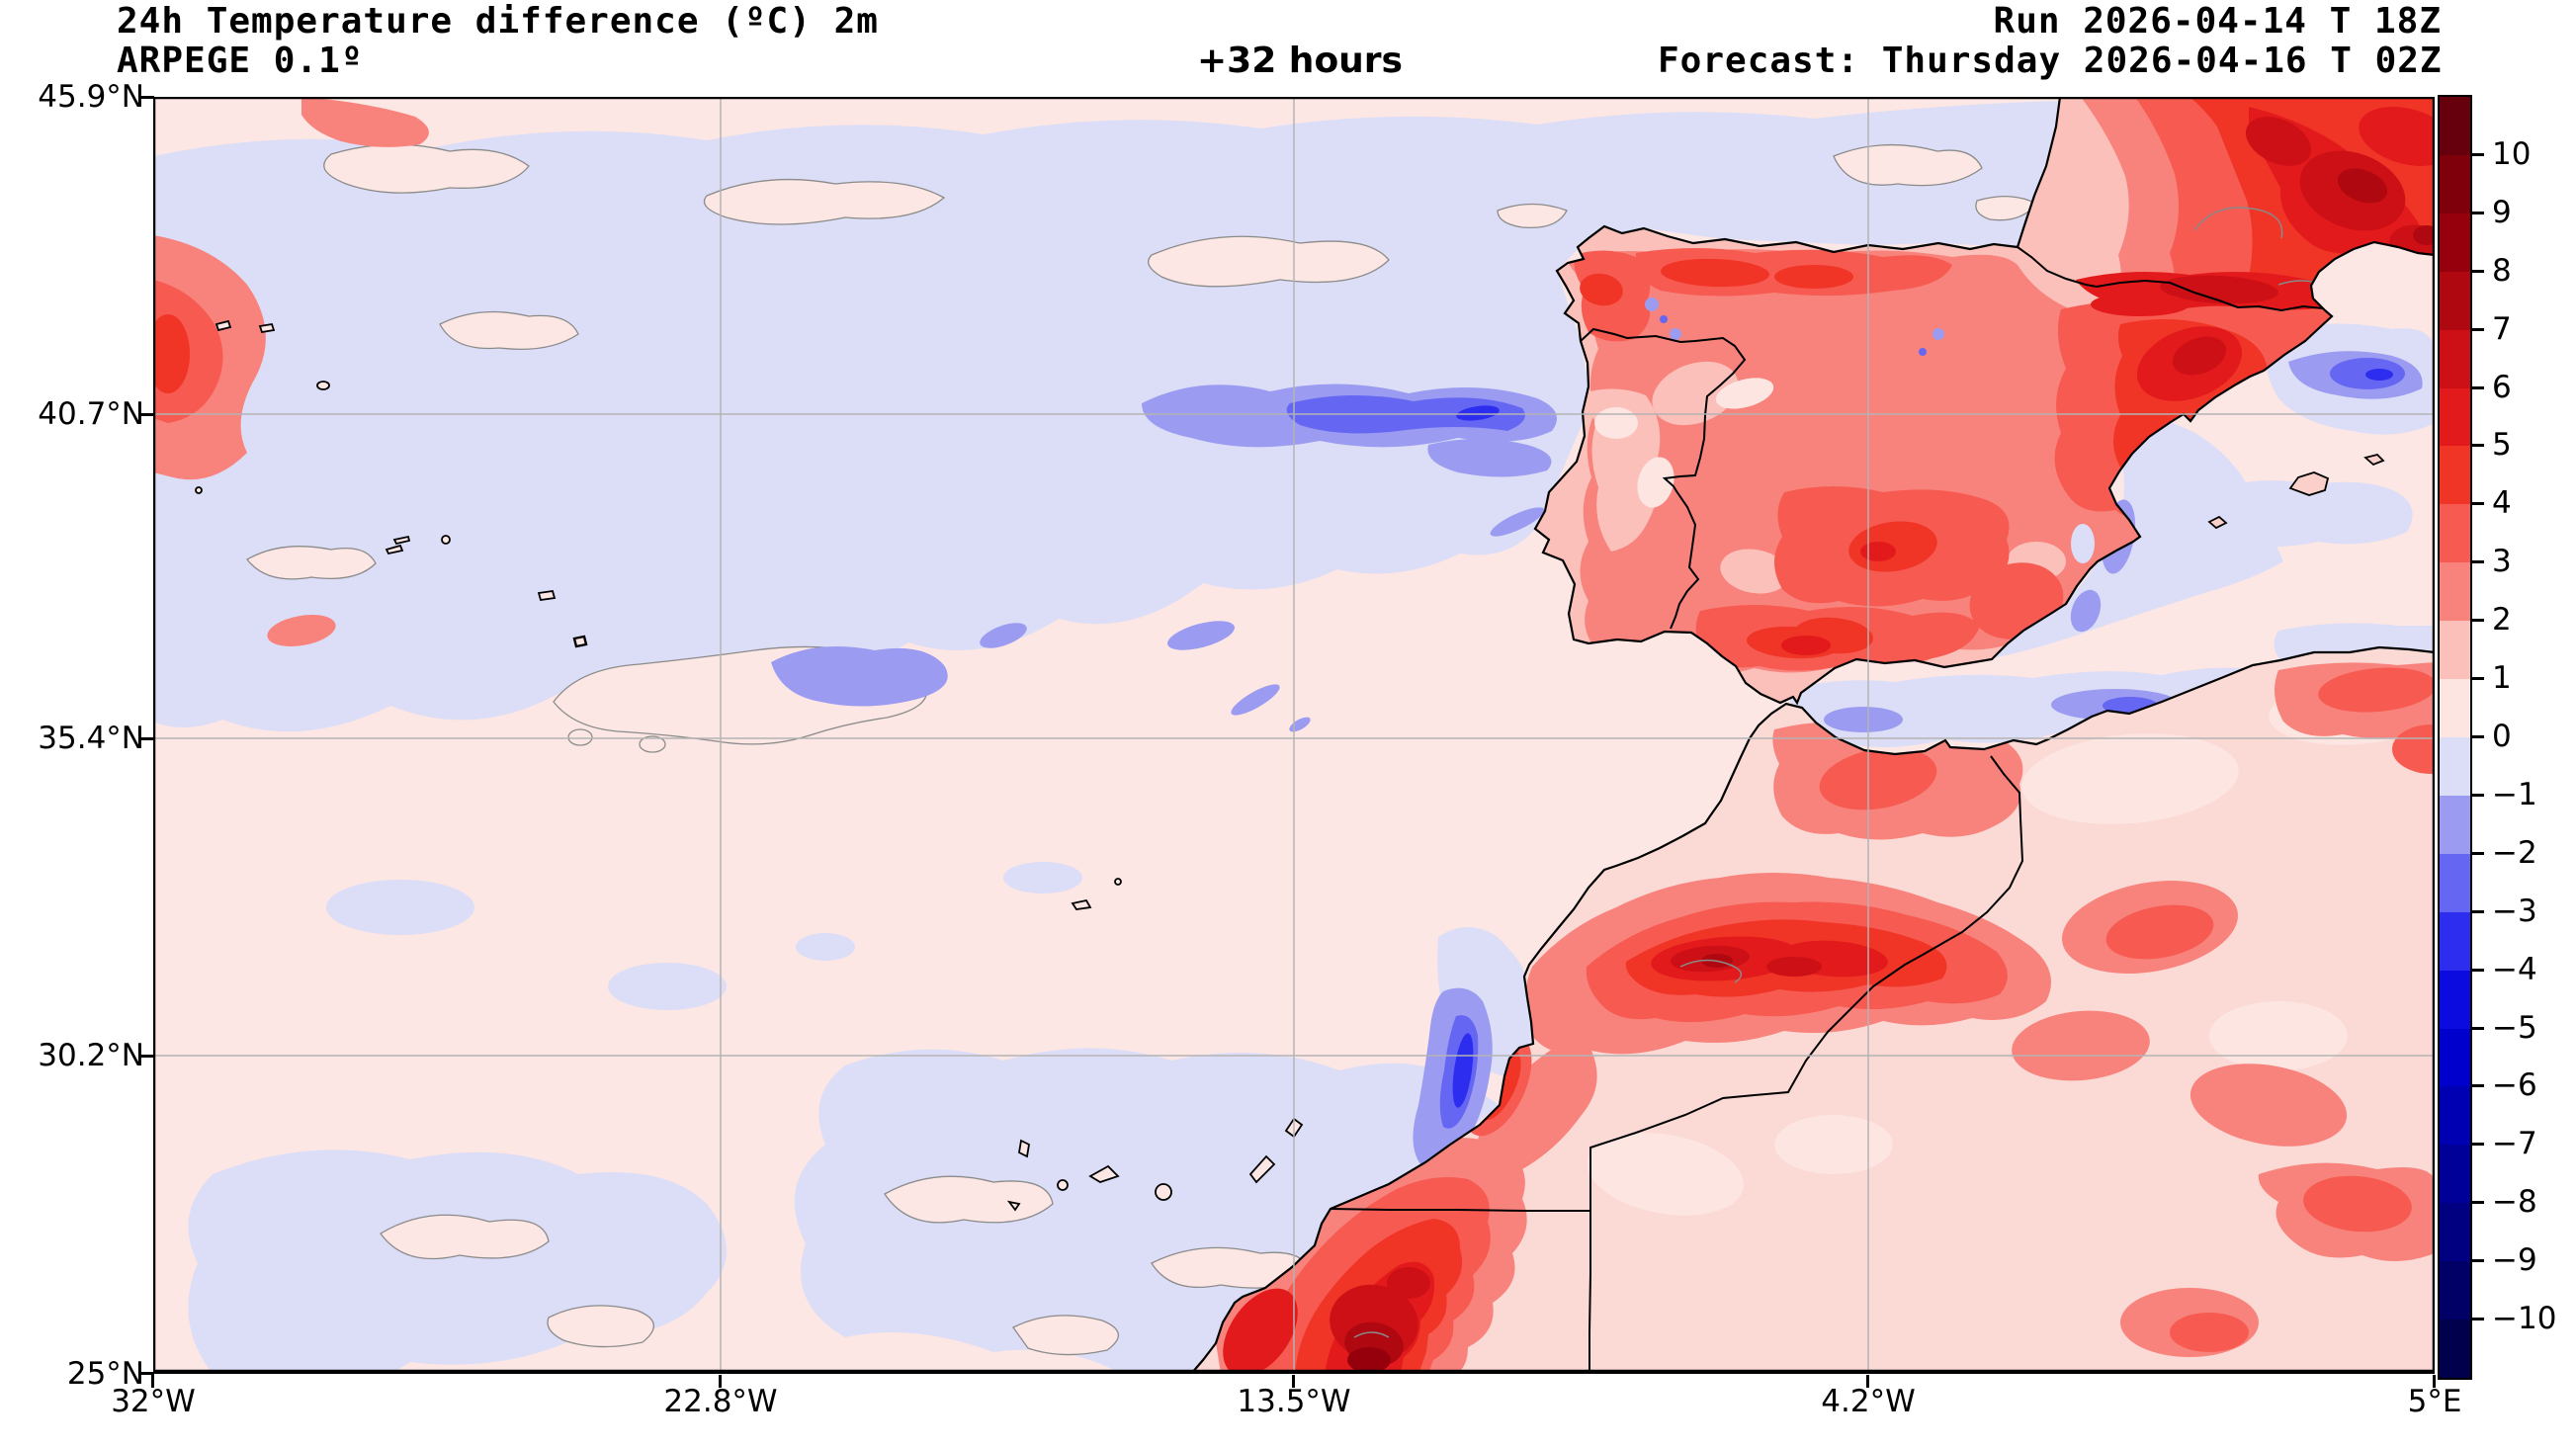 The width and height of the screenshot is (2576, 1448). What do you see at coordinates (2502, 503) in the screenshot?
I see `colorbar-tick-label: 4` at bounding box center [2502, 503].